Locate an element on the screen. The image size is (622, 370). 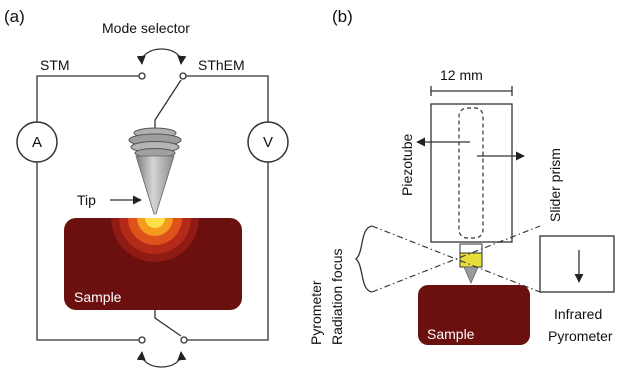
sample-a-label: Sample is located at coordinates (98, 297).